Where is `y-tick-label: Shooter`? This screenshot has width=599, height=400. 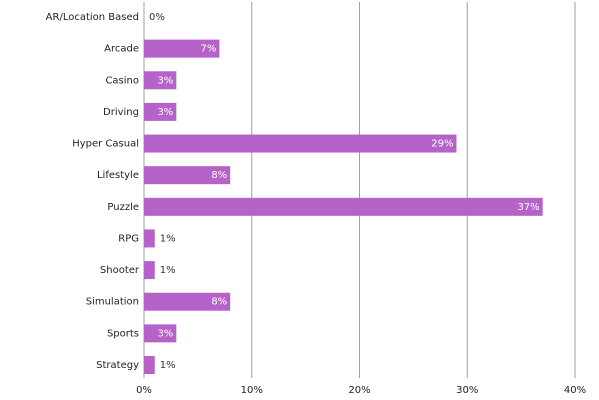
y-tick-label: Shooter is located at coordinates (120, 270).